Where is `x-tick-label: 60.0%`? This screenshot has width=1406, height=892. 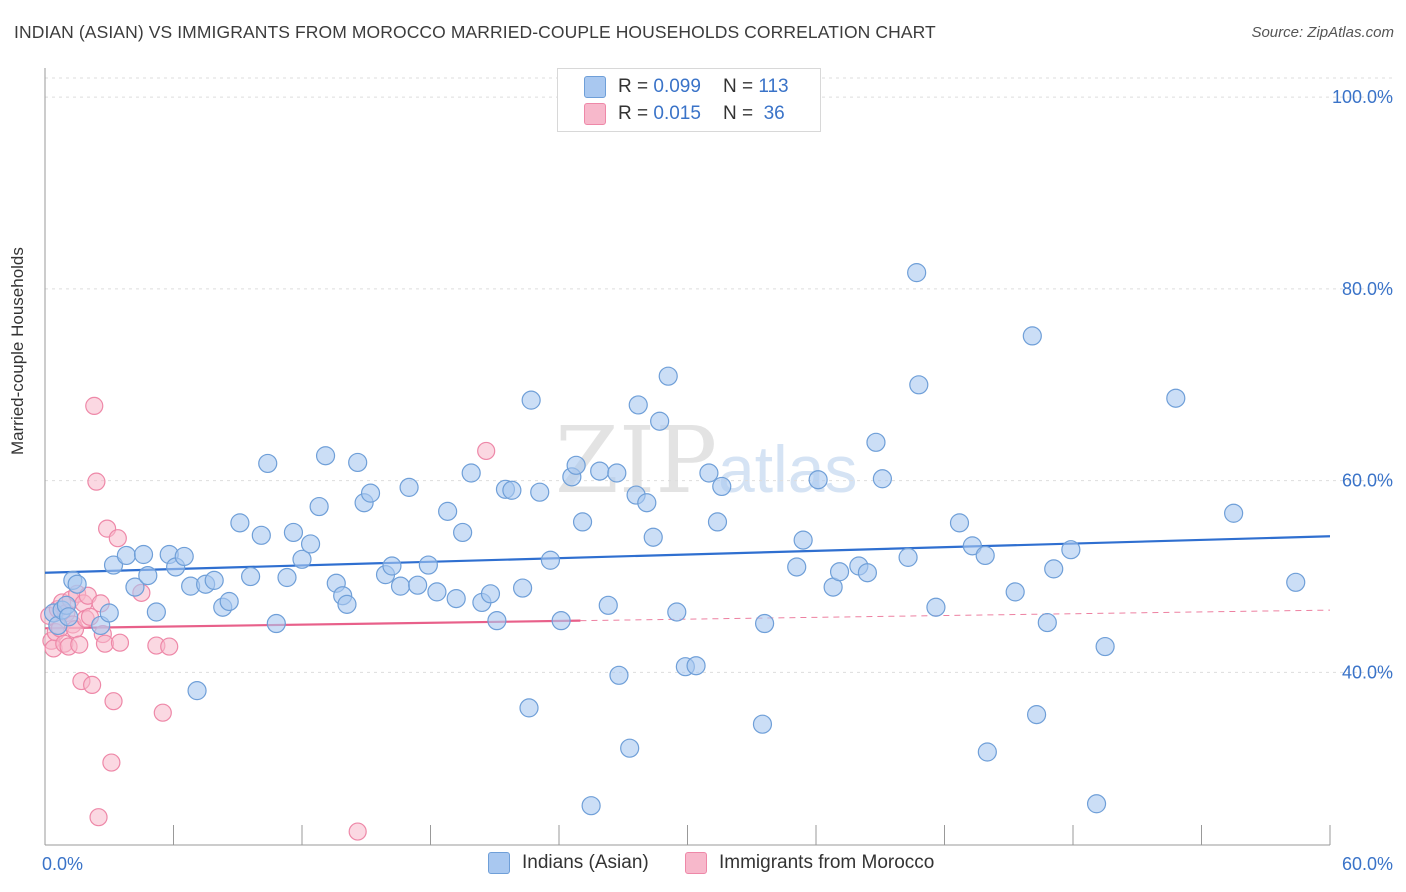 x-tick-label: 60.0% is located at coordinates (1367, 864).